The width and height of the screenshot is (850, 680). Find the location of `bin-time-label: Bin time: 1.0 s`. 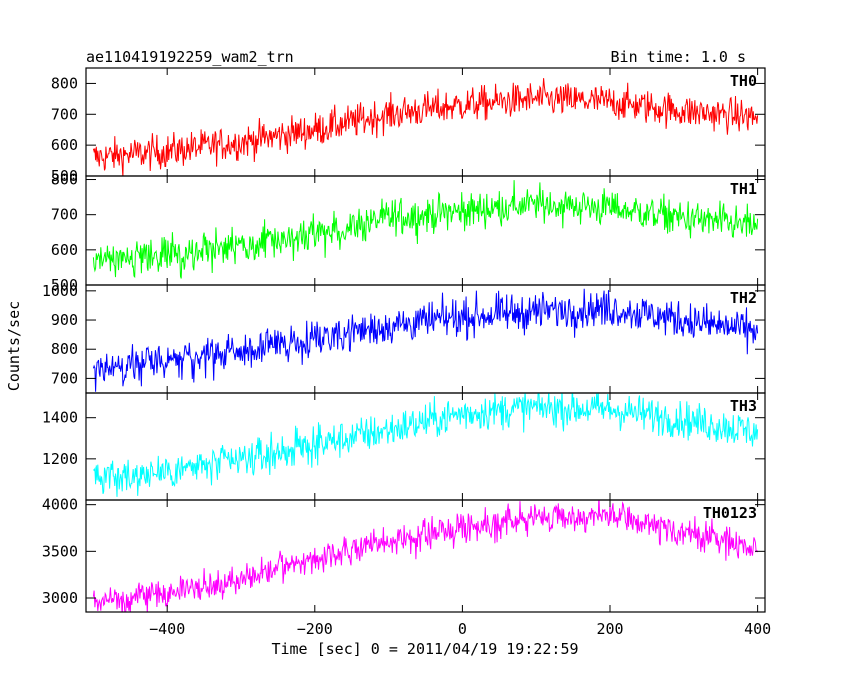

bin-time-label: Bin time: 1.0 s is located at coordinates (678, 57).